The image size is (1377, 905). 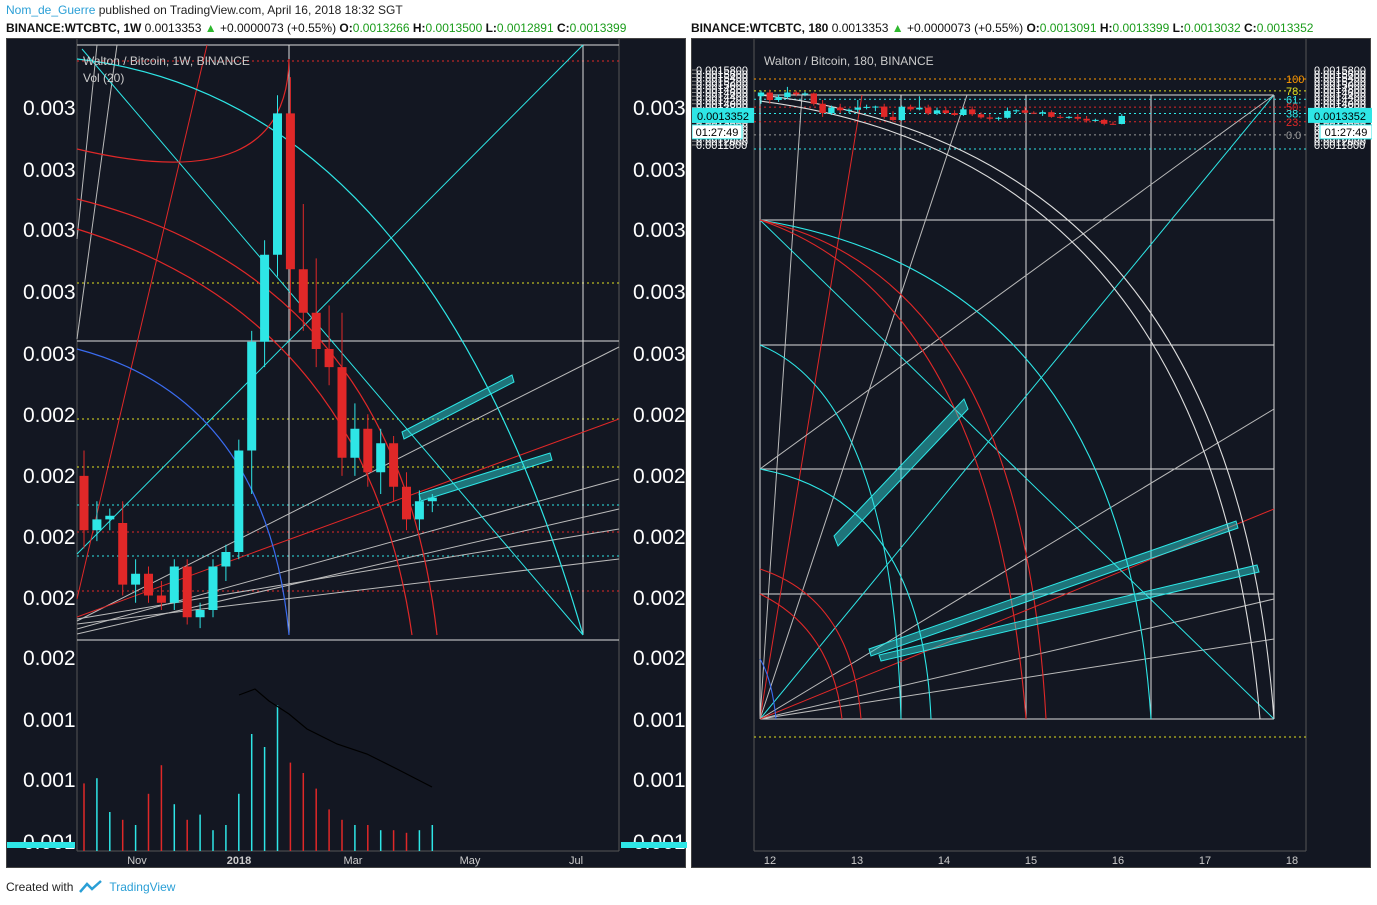 I want to click on y-tick-label-left: 0.0011800, so click(x=721, y=146).